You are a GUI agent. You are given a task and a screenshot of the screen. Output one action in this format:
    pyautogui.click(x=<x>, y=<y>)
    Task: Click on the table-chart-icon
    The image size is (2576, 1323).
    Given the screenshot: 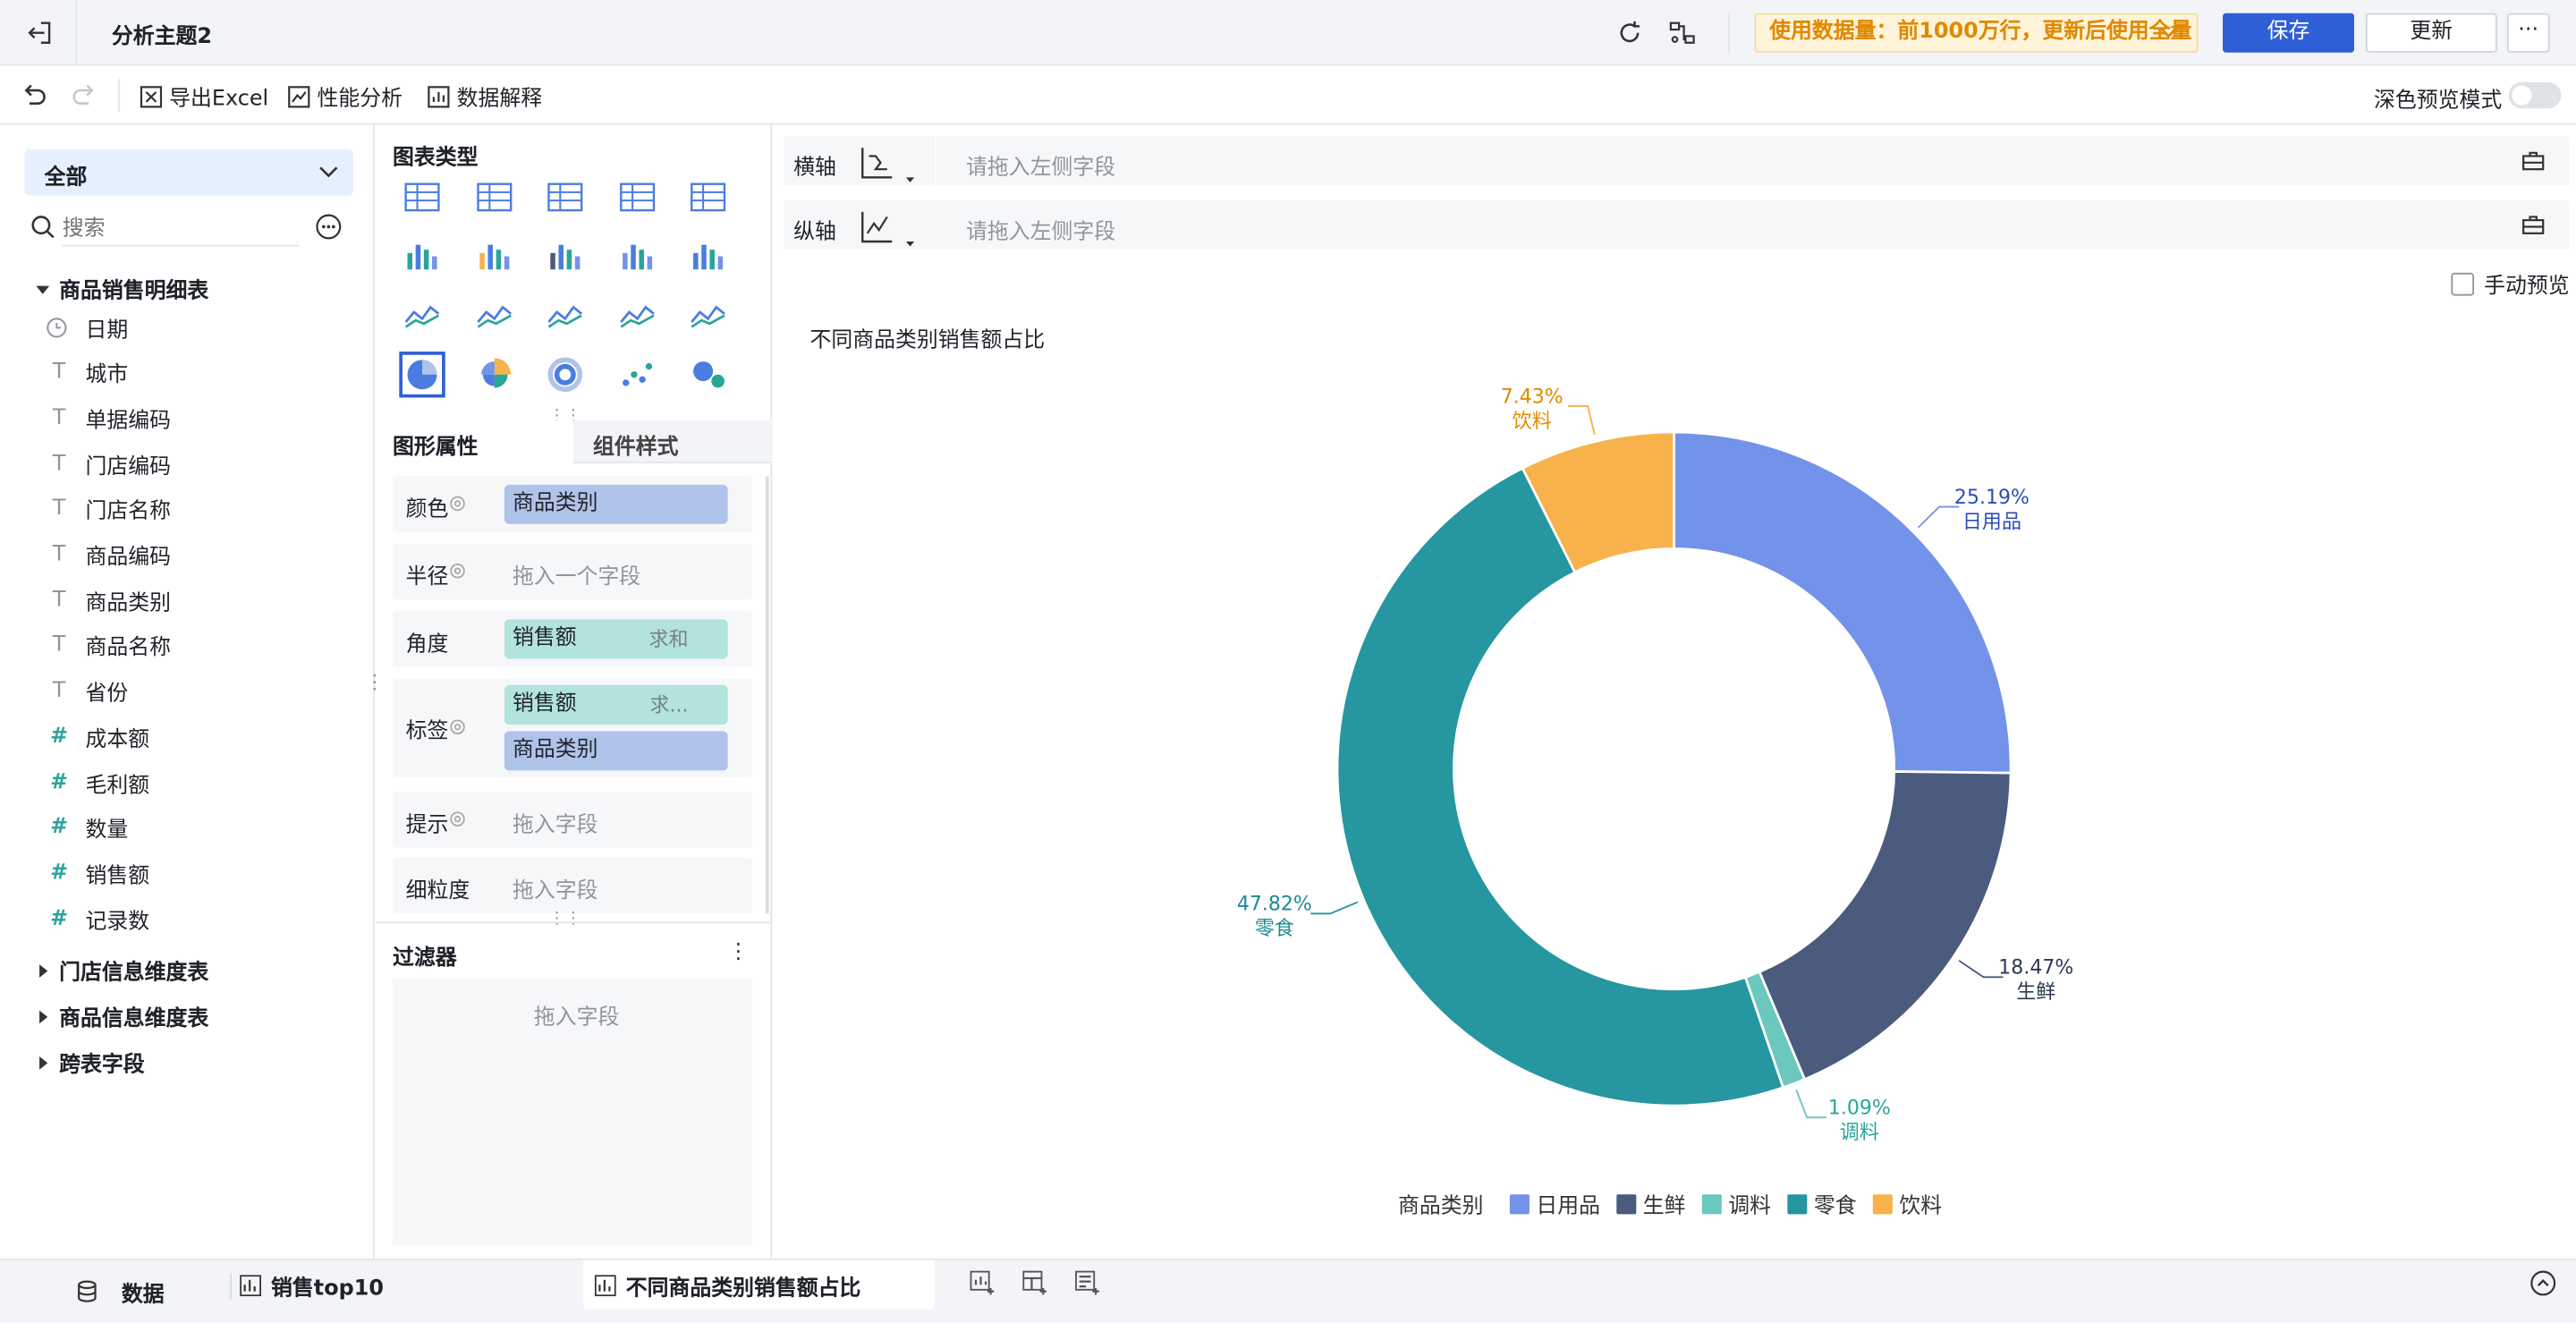 What is the action you would take?
    pyautogui.click(x=422, y=196)
    